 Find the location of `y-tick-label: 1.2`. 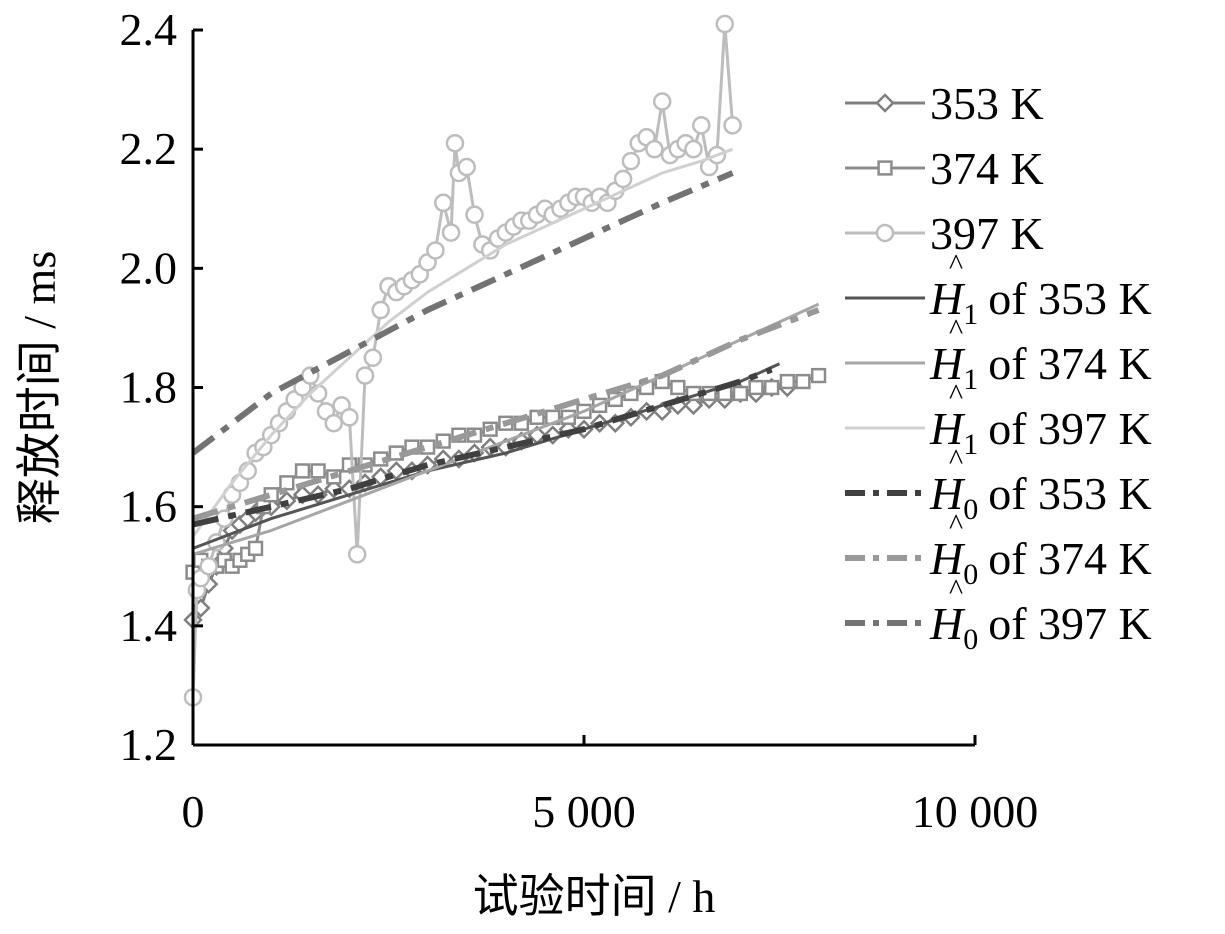

y-tick-label: 1.2 is located at coordinates (149, 744).